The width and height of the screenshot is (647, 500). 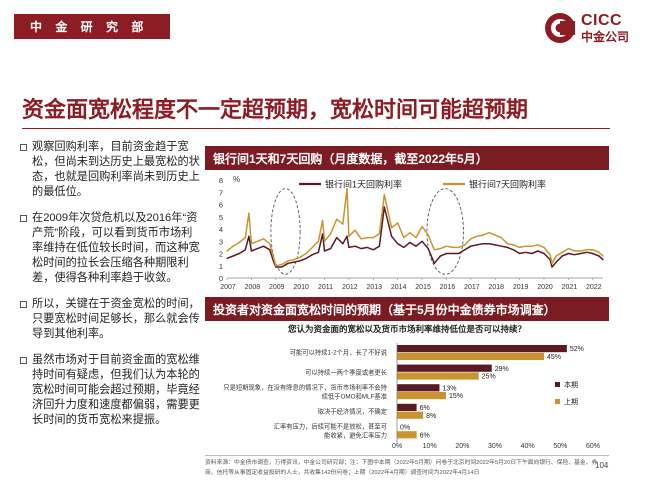 I want to click on series-line-1d, so click(x=415, y=237).